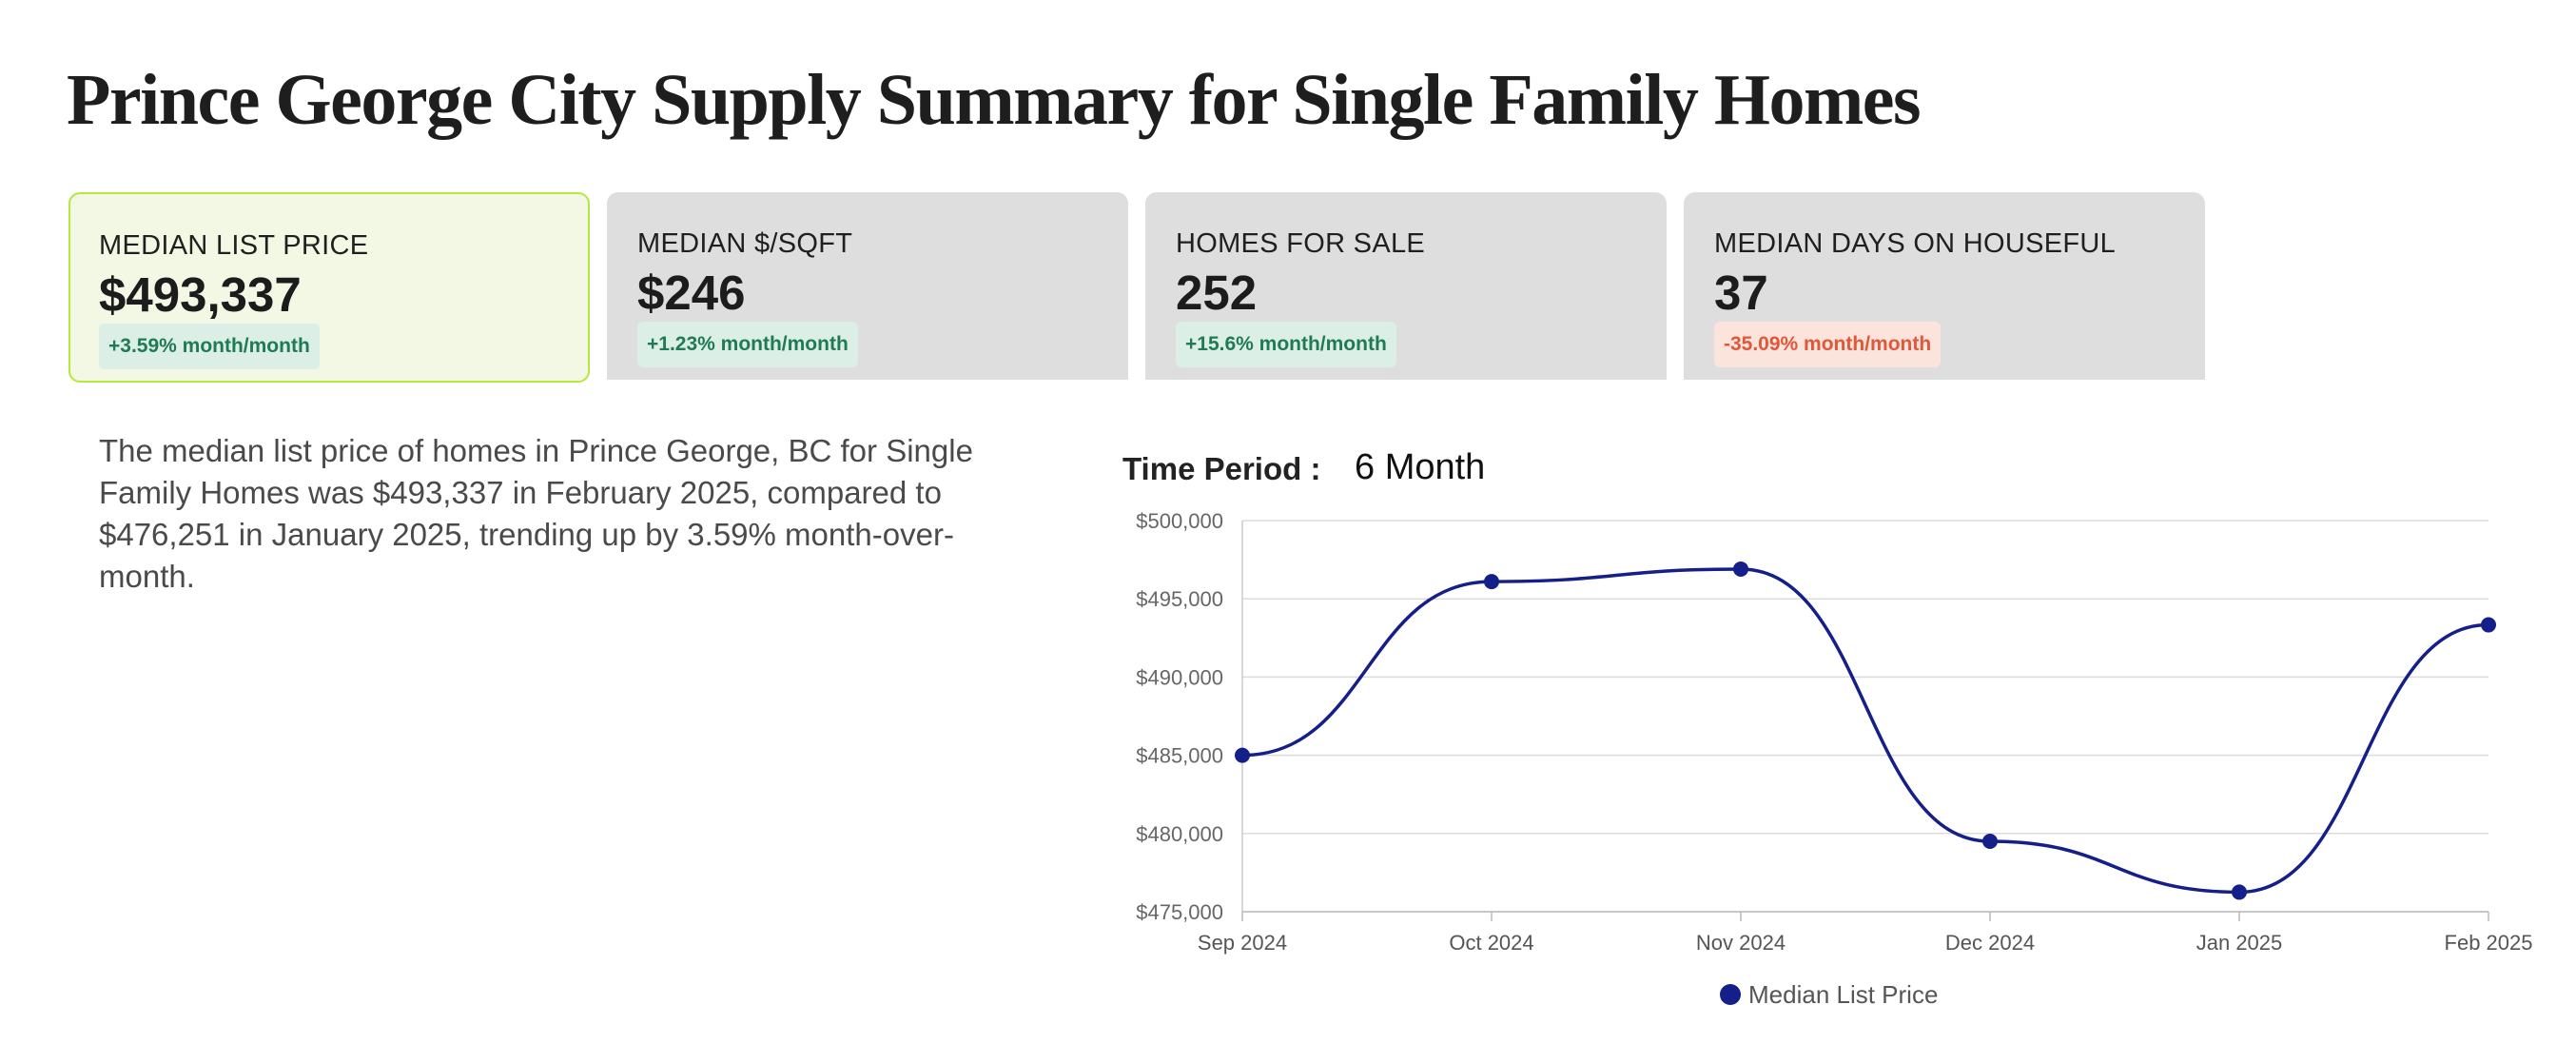 This screenshot has height=1064, width=2576. Describe the element at coordinates (1180, 756) in the screenshot. I see `y-tick-label: $485,000` at that location.